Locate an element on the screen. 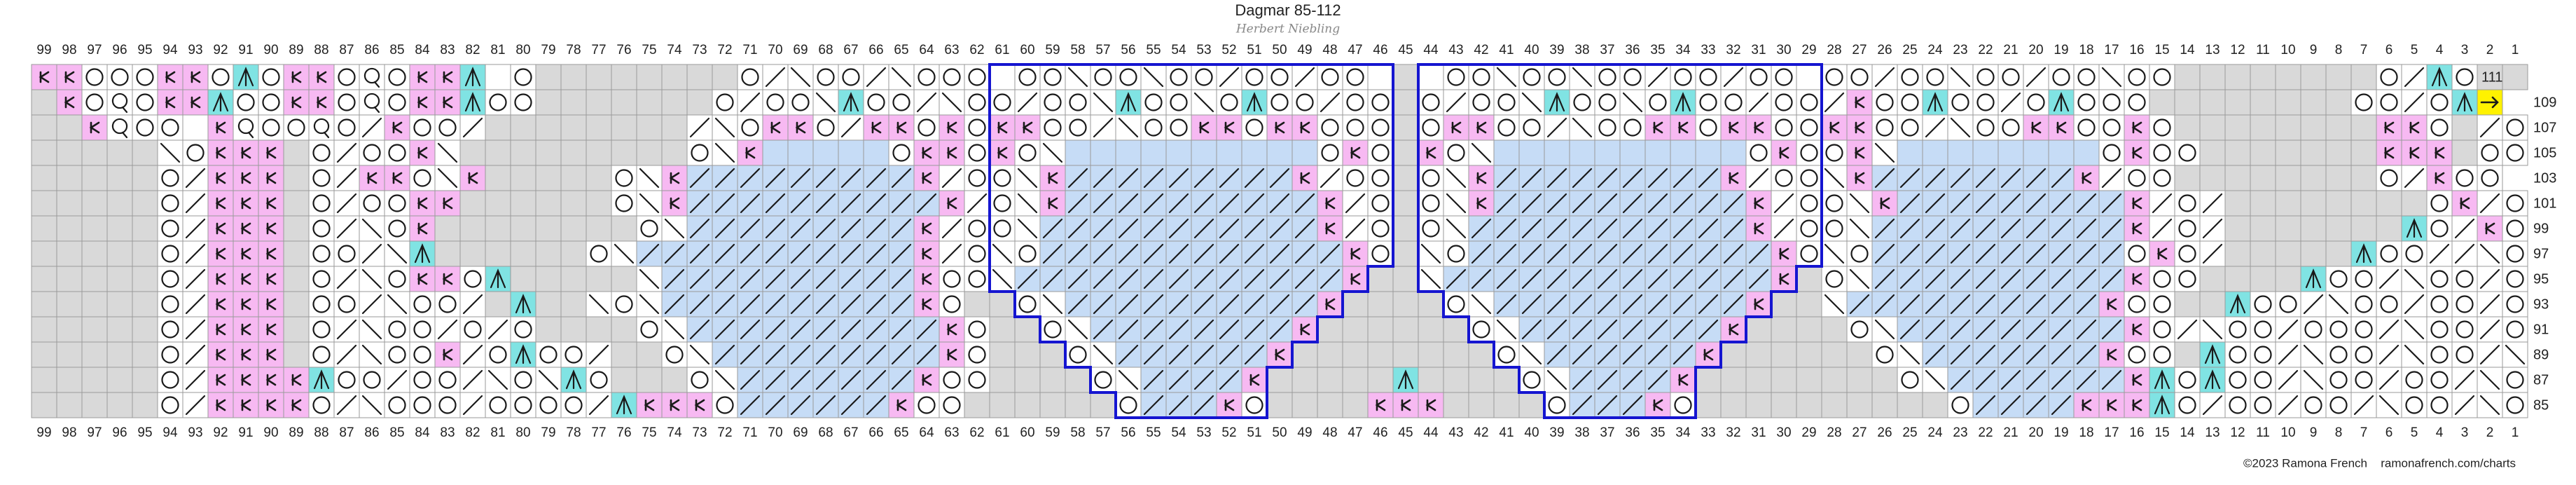 Image resolution: width=2576 pixels, height=485 pixels. double-decrease is located at coordinates (473, 102).